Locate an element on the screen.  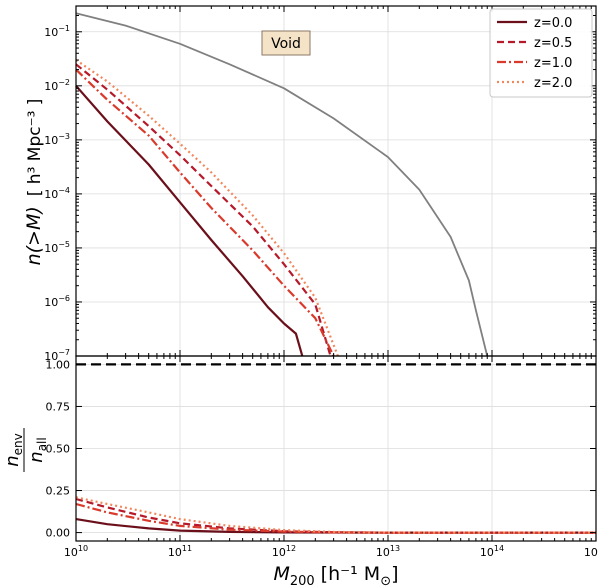
legend-label: z=1.0 is located at coordinates (553, 63).